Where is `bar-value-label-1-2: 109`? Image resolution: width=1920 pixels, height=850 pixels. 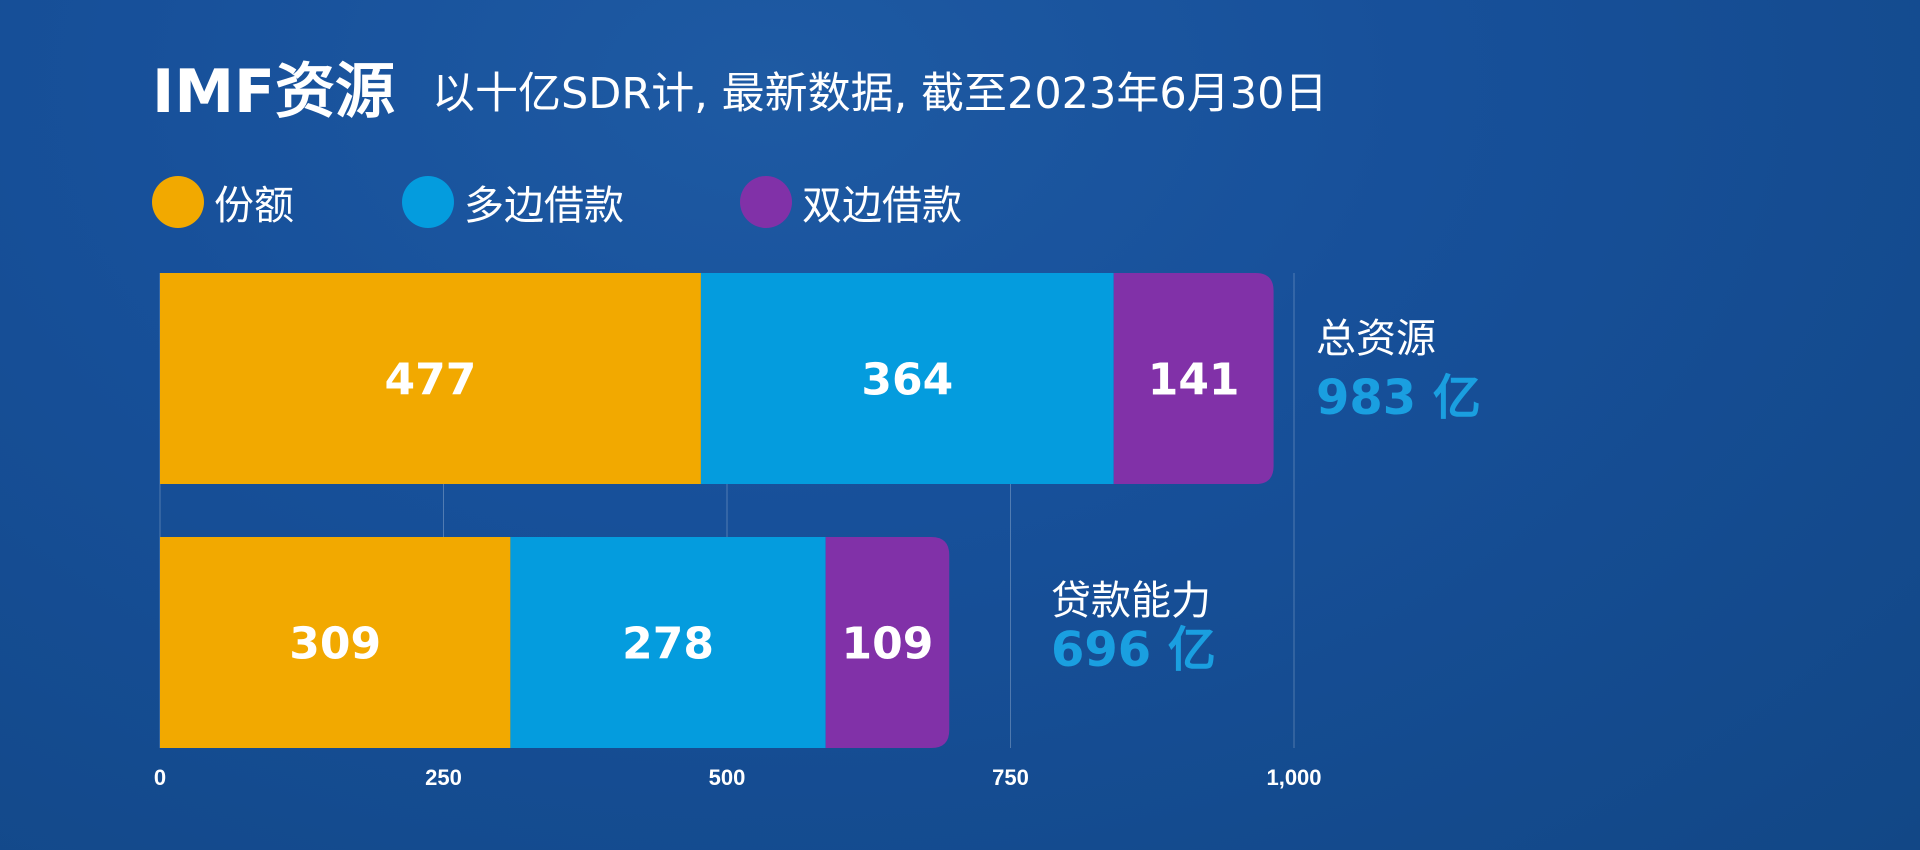 bar-value-label-1-2: 109 is located at coordinates (888, 644).